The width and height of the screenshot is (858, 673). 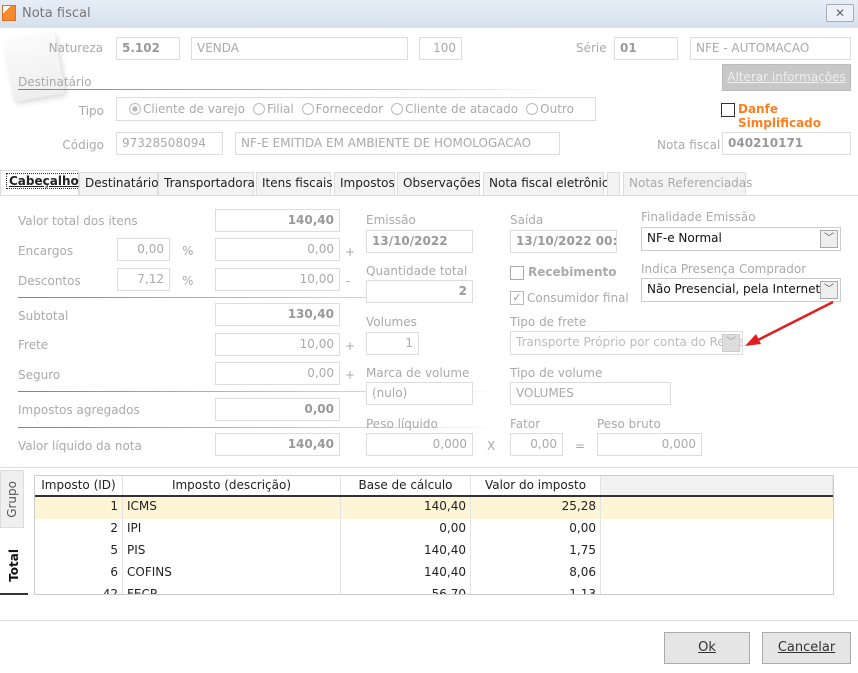 What do you see at coordinates (9, 13) in the screenshot?
I see `app-icon` at bounding box center [9, 13].